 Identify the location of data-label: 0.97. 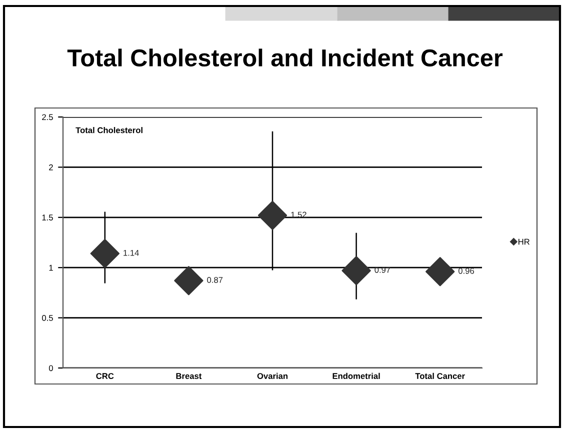
(382, 269).